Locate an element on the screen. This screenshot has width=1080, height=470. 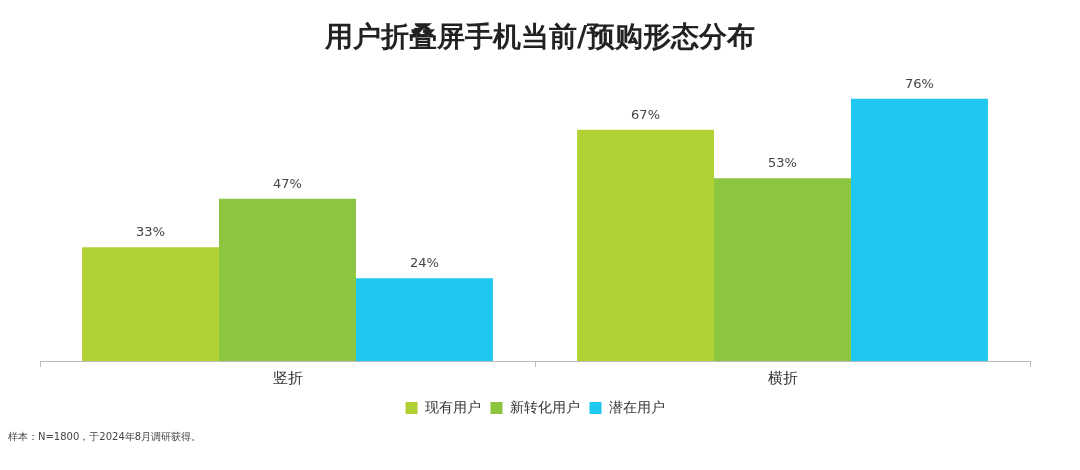
x-tick-label: 横折 is located at coordinates (782, 377).